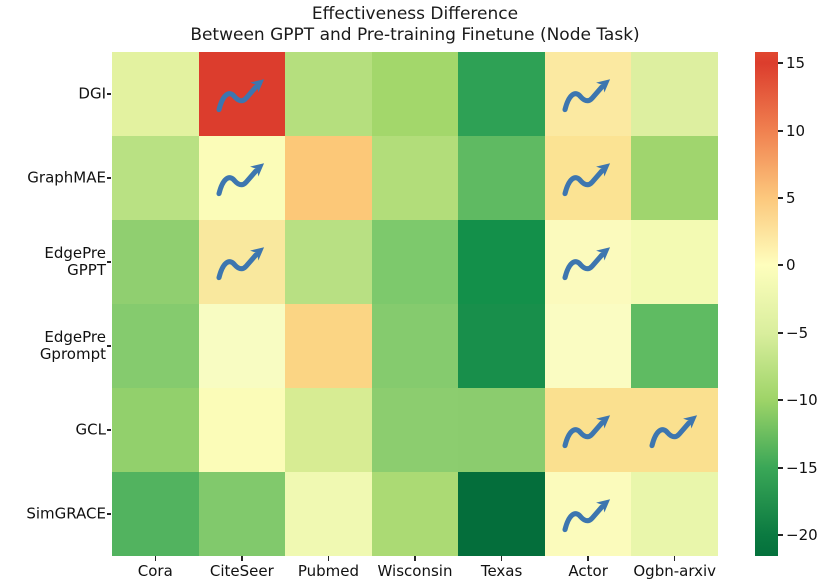 The image size is (830, 587). What do you see at coordinates (66, 513) in the screenshot?
I see `y-tick-label: SimGRACE` at bounding box center [66, 513].